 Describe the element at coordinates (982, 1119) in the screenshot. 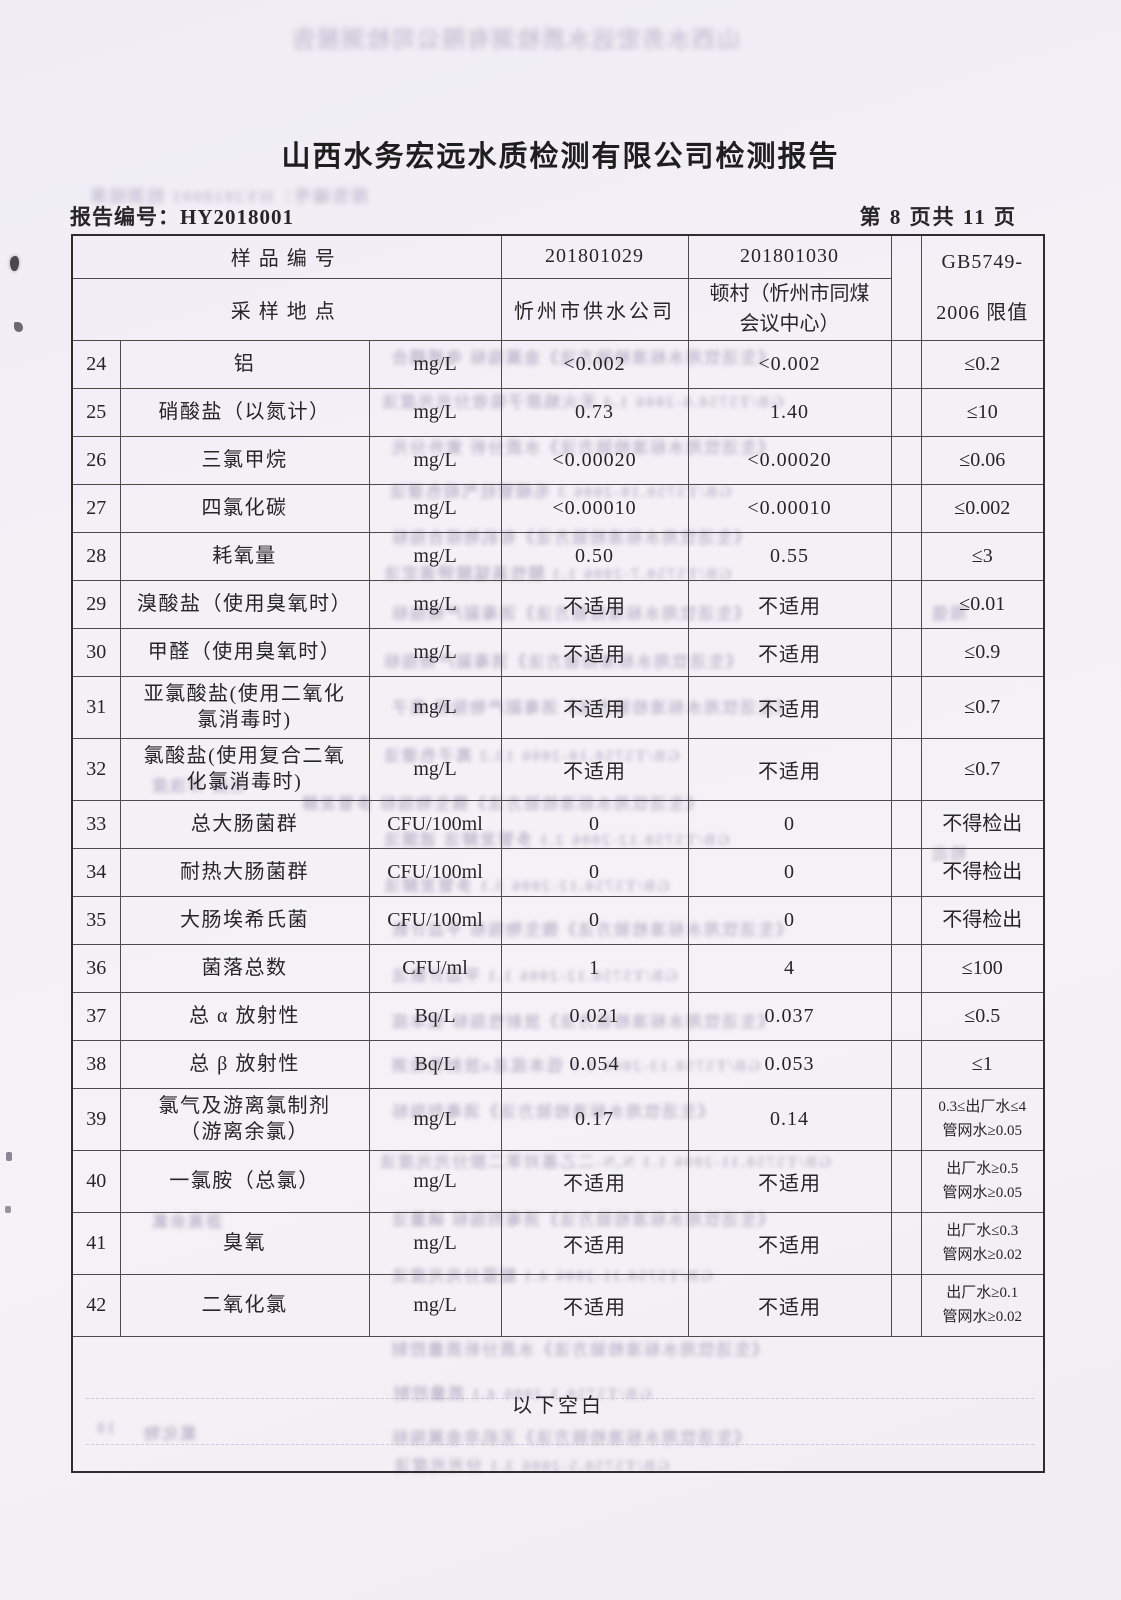

I see `limit-value: 0.3≤出厂水≤4 管网水≥0.05` at that location.